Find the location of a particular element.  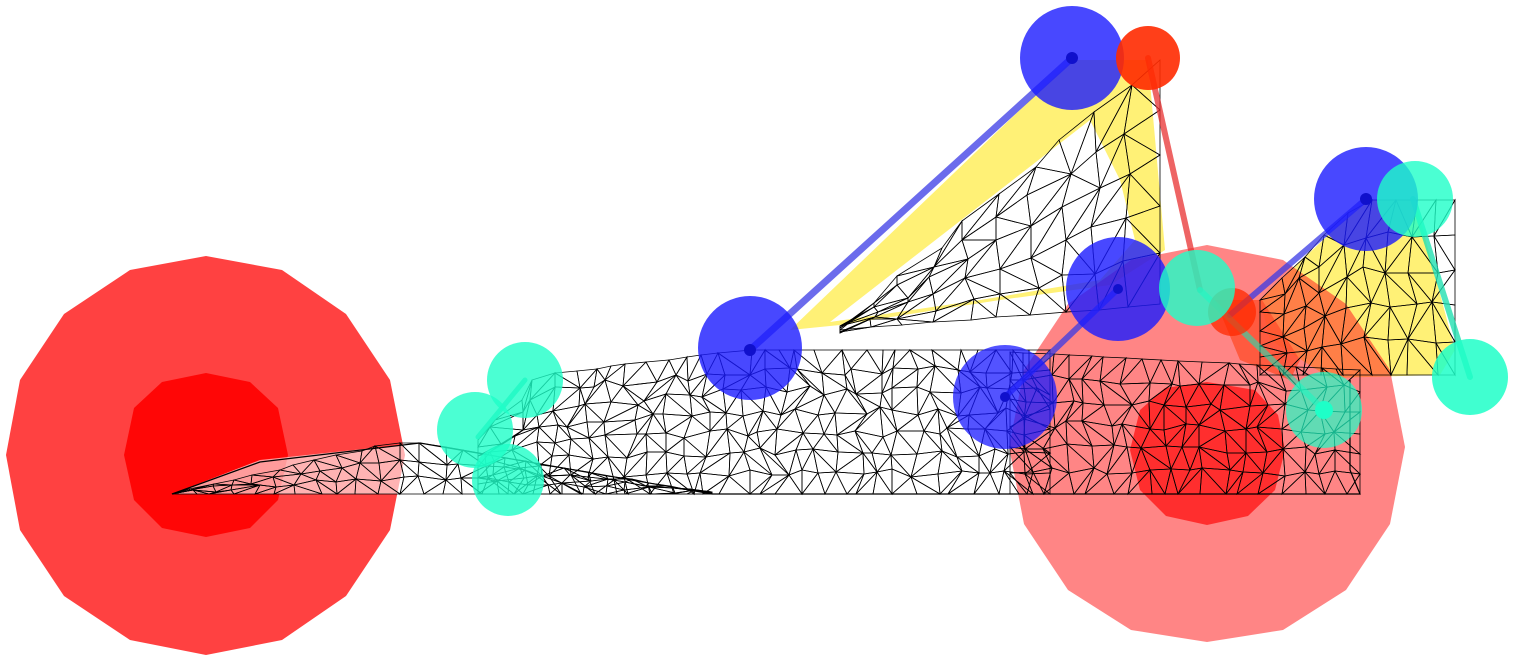

joint-blue-mid-core is located at coordinates (1118, 289).